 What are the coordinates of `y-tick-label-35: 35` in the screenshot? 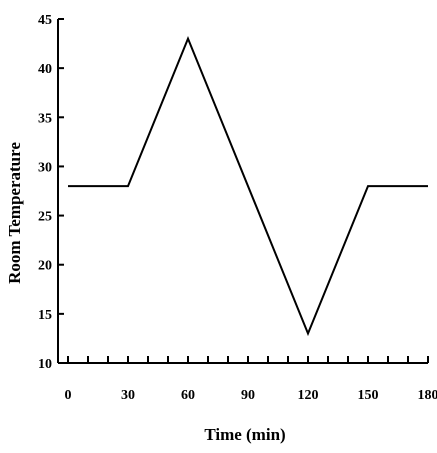 It's located at (45, 118).